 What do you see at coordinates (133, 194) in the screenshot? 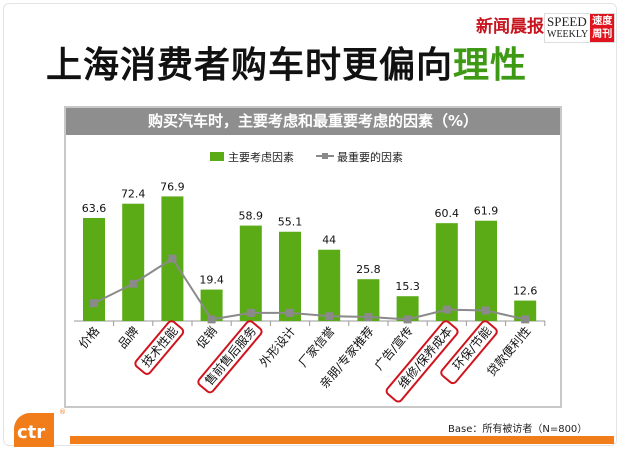
I see `bar-data-label: 72.4` at bounding box center [133, 194].